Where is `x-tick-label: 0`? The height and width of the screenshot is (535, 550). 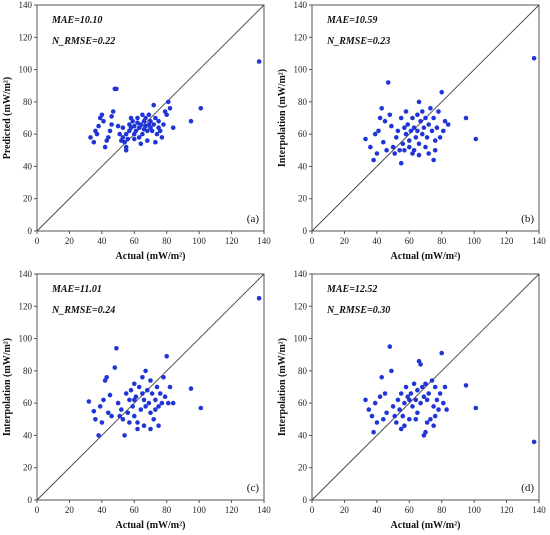 x-tick-label: 0 is located at coordinates (37, 241).